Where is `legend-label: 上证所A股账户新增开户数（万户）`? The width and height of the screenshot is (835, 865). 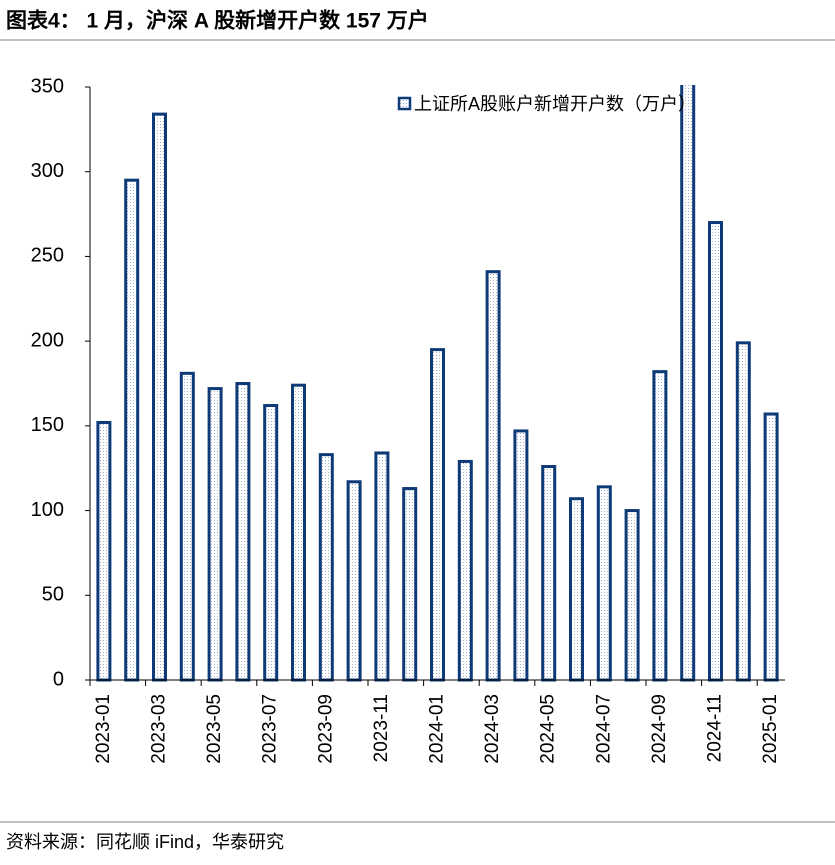 legend-label: 上证所A股账户新增开户数（万户） is located at coordinates (555, 104).